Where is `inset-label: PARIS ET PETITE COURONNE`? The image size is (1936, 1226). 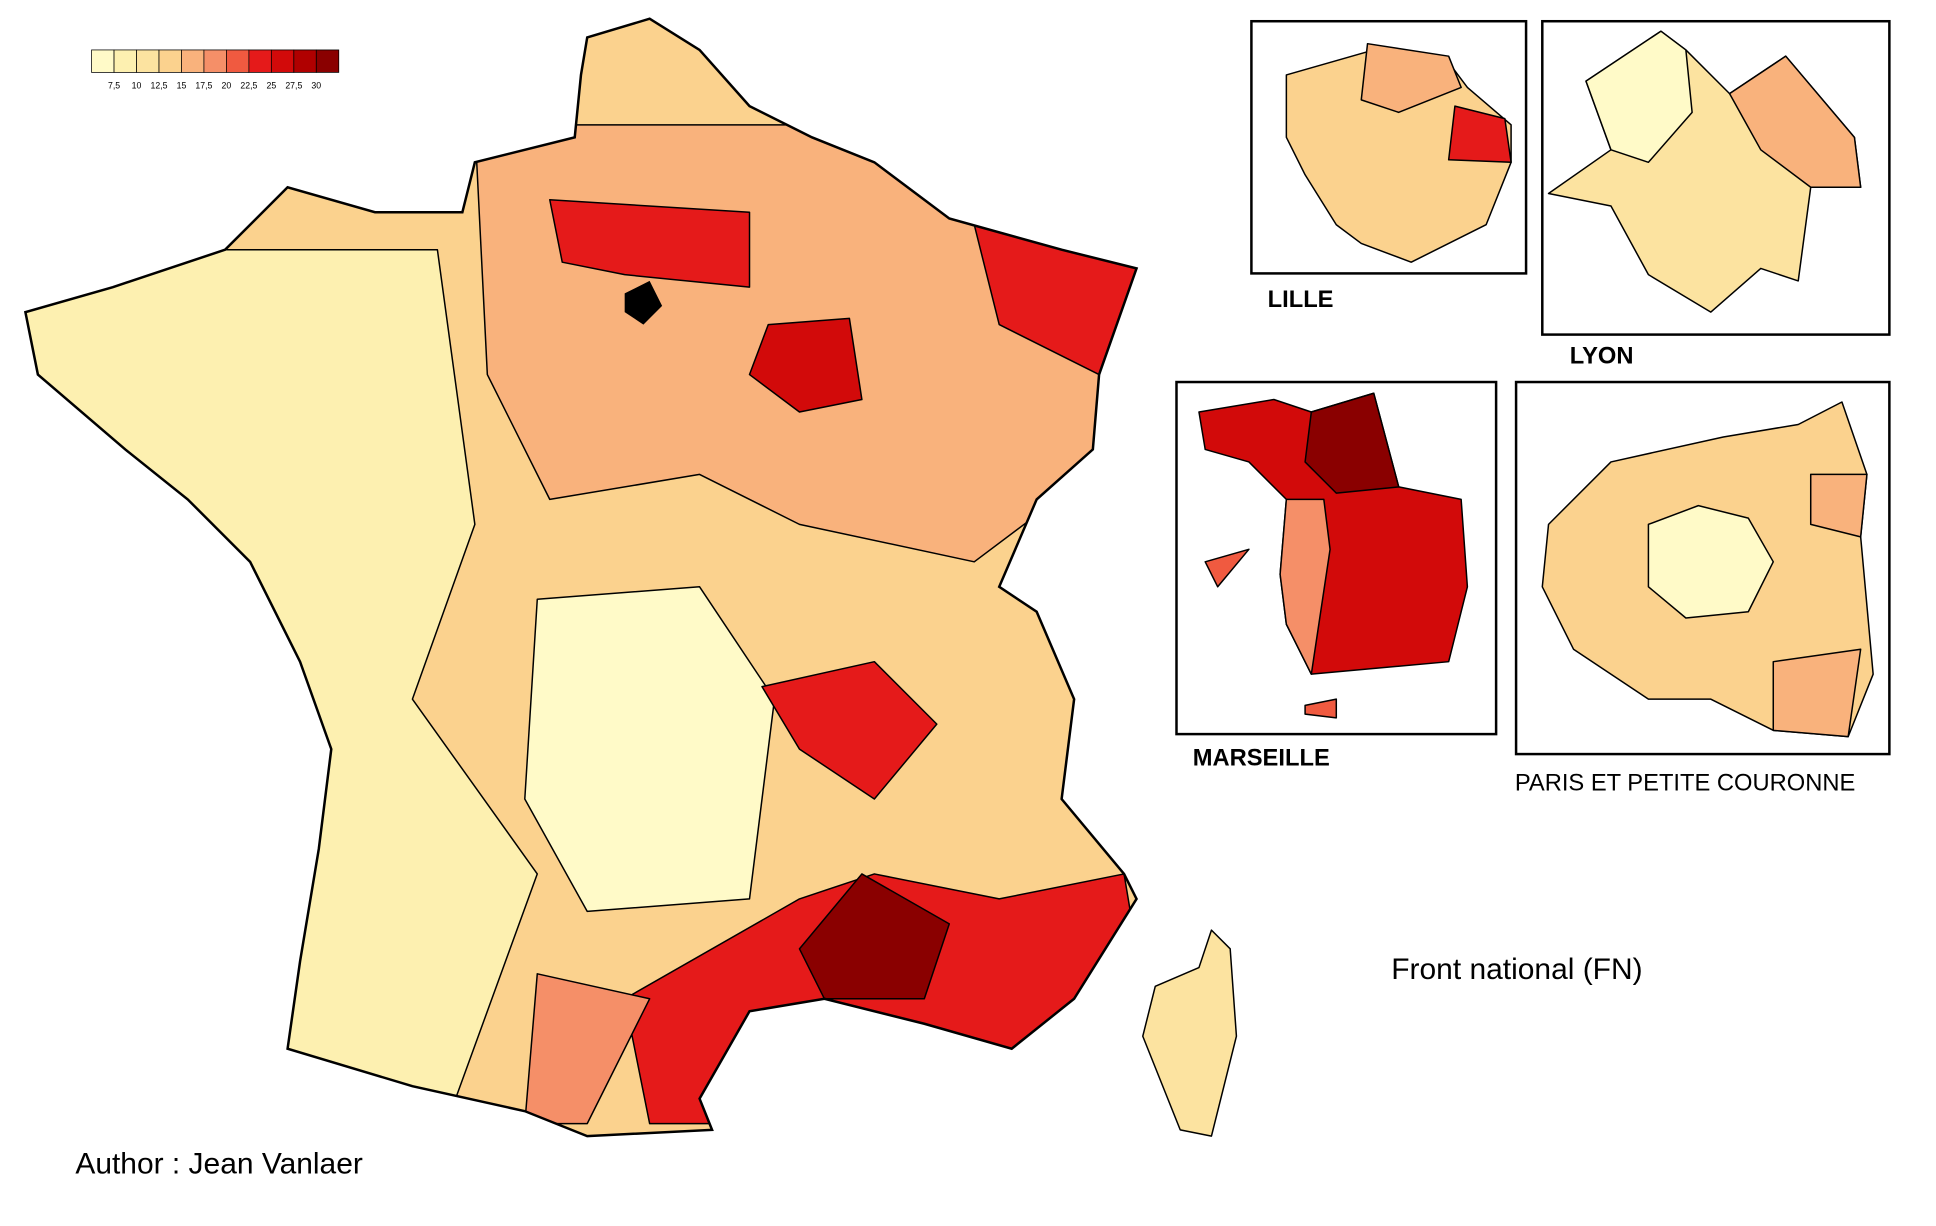 inset-label: PARIS ET PETITE COURONNE is located at coordinates (1685, 783).